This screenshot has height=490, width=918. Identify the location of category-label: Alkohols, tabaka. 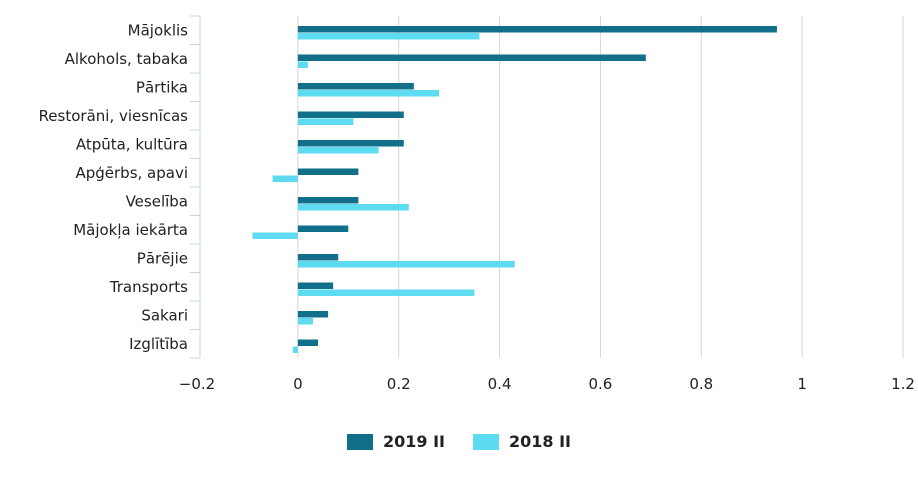
(126, 59).